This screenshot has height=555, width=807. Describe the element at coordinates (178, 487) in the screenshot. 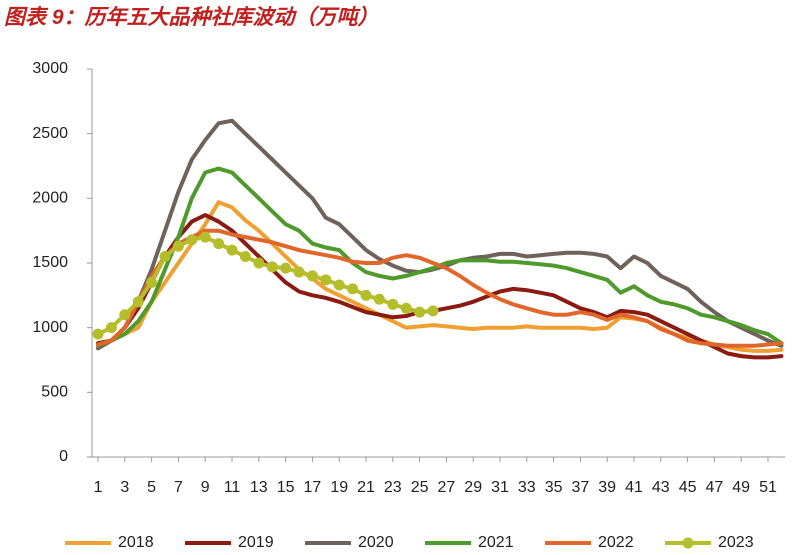

I see `x-tick-label: 7` at that location.